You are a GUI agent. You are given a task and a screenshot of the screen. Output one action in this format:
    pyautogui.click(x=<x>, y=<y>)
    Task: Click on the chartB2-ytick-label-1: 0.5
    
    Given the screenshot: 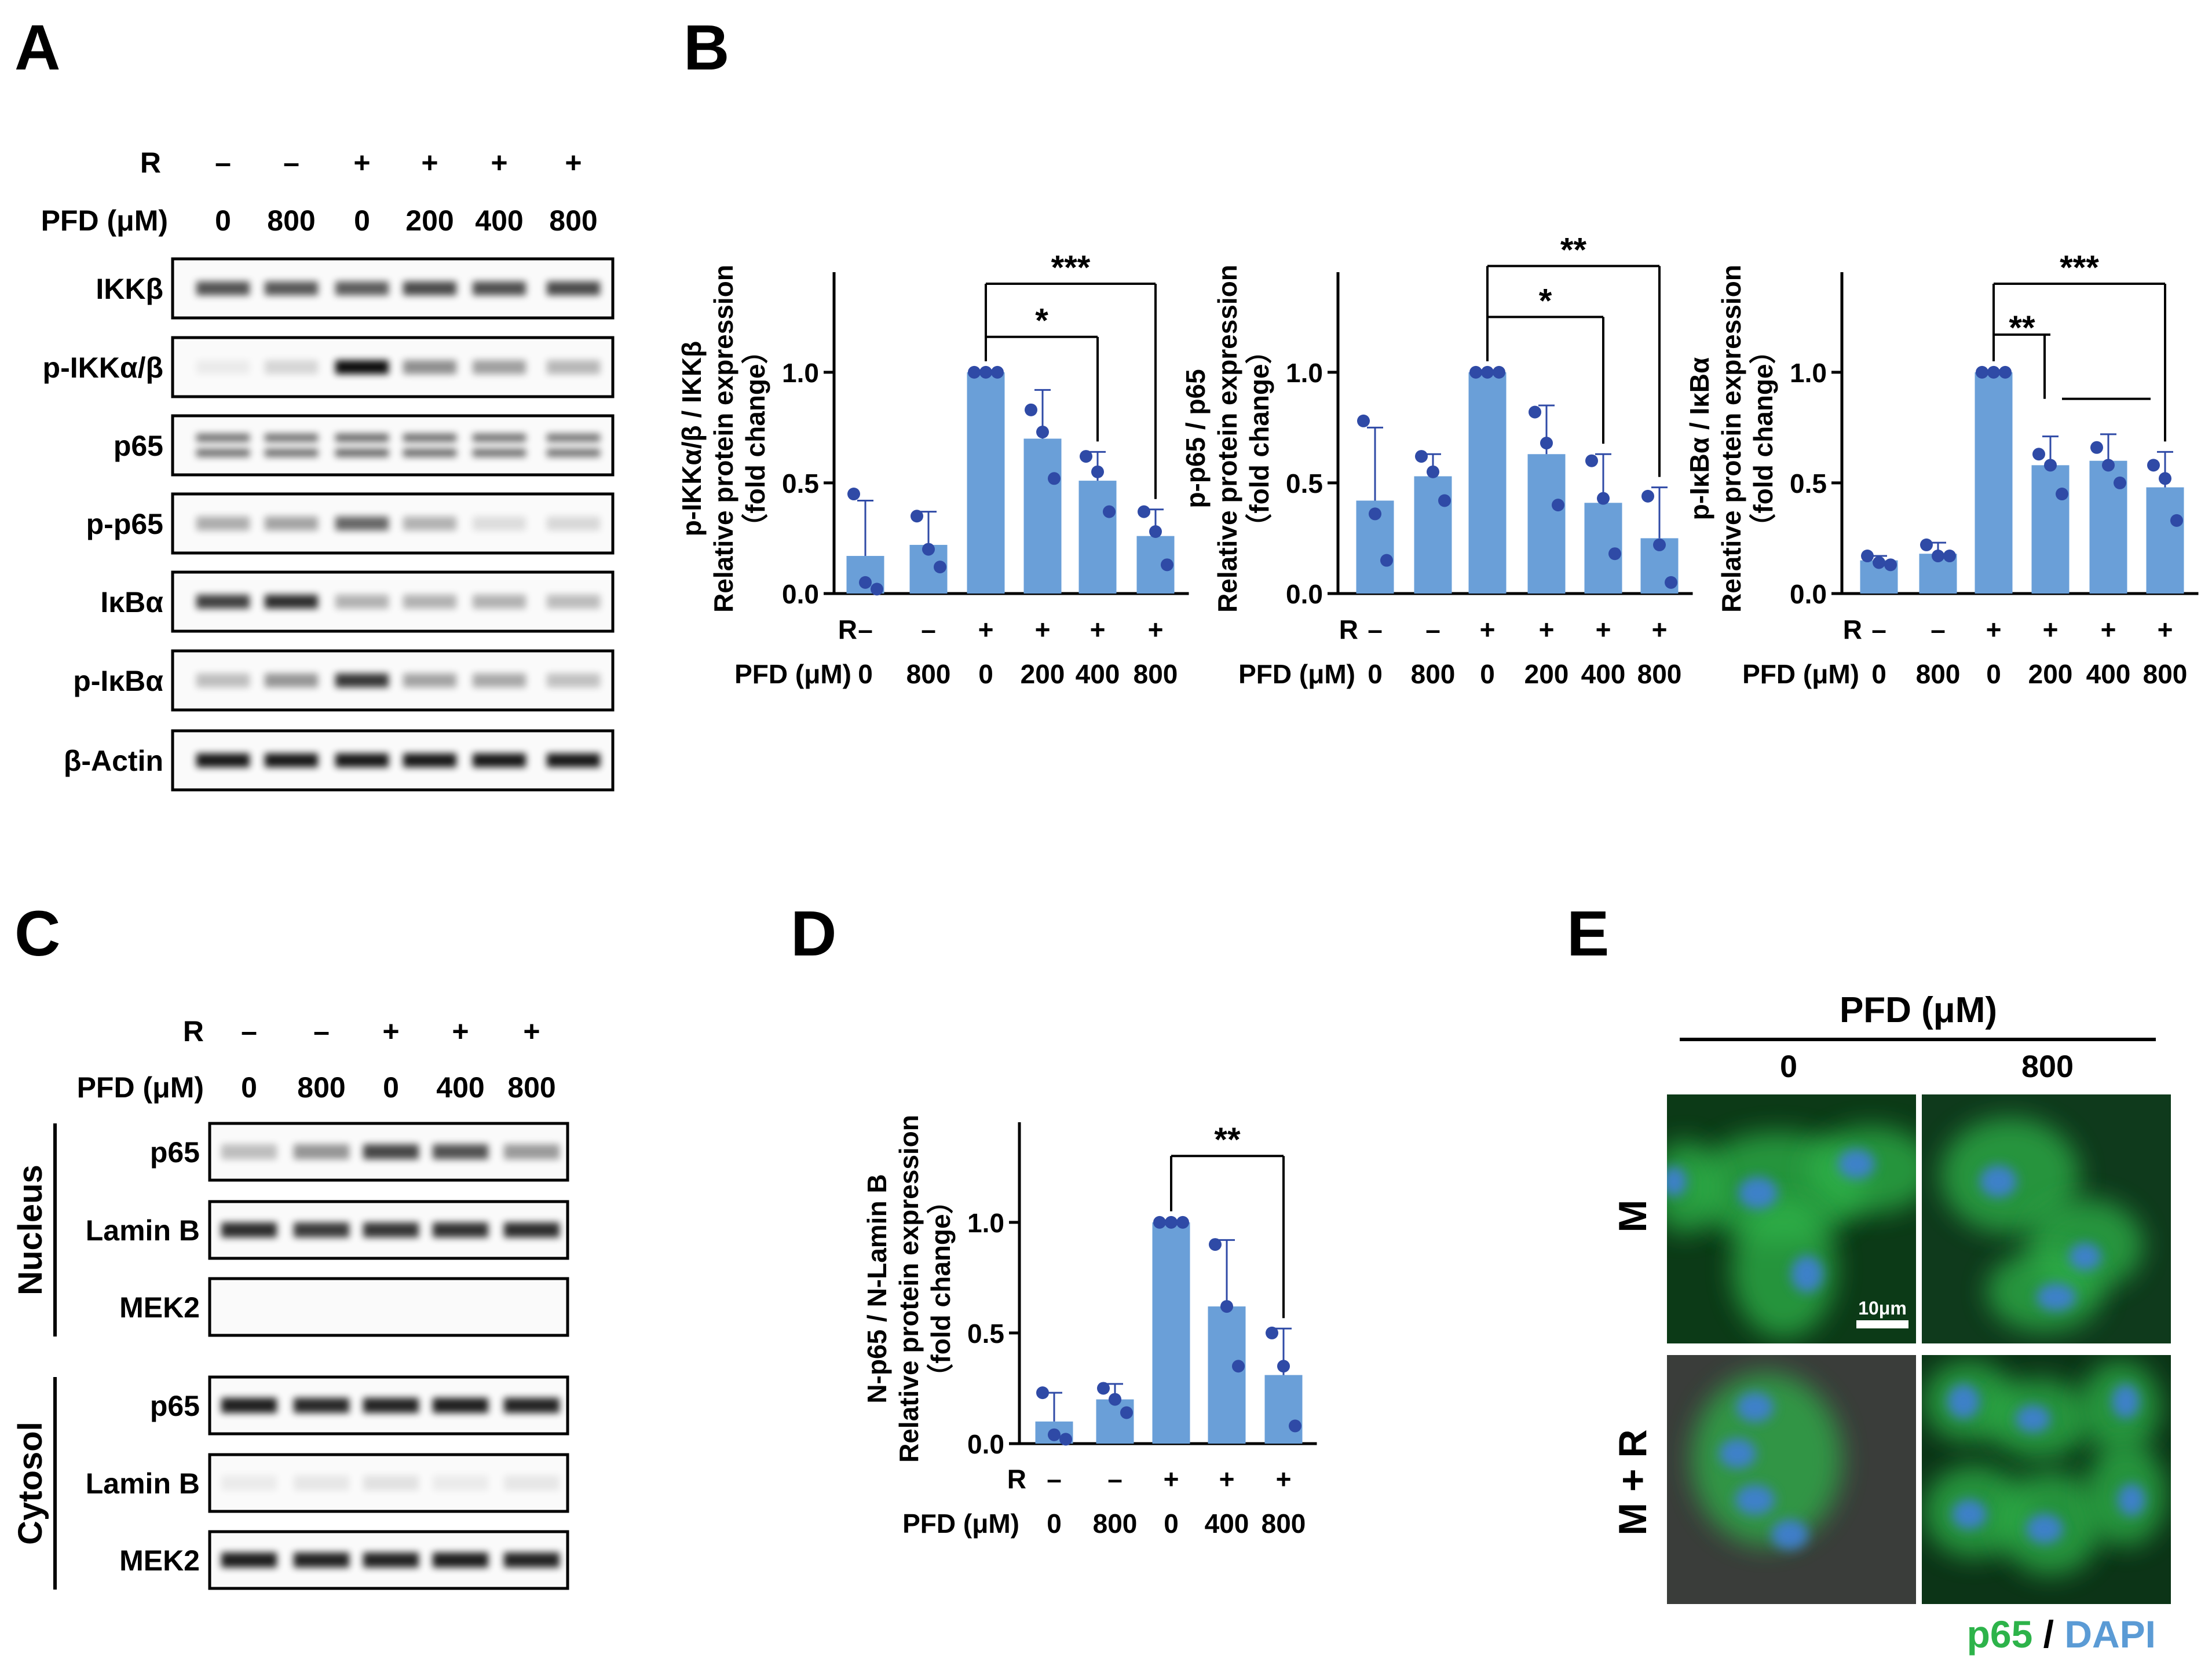 What is the action you would take?
    pyautogui.click(x=1304, y=483)
    